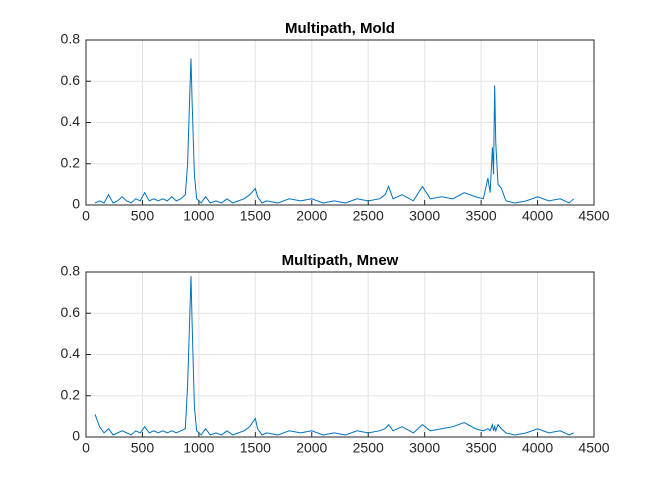 The image size is (654, 491). I want to click on chart-title: Multipath, Mold, so click(340, 28).